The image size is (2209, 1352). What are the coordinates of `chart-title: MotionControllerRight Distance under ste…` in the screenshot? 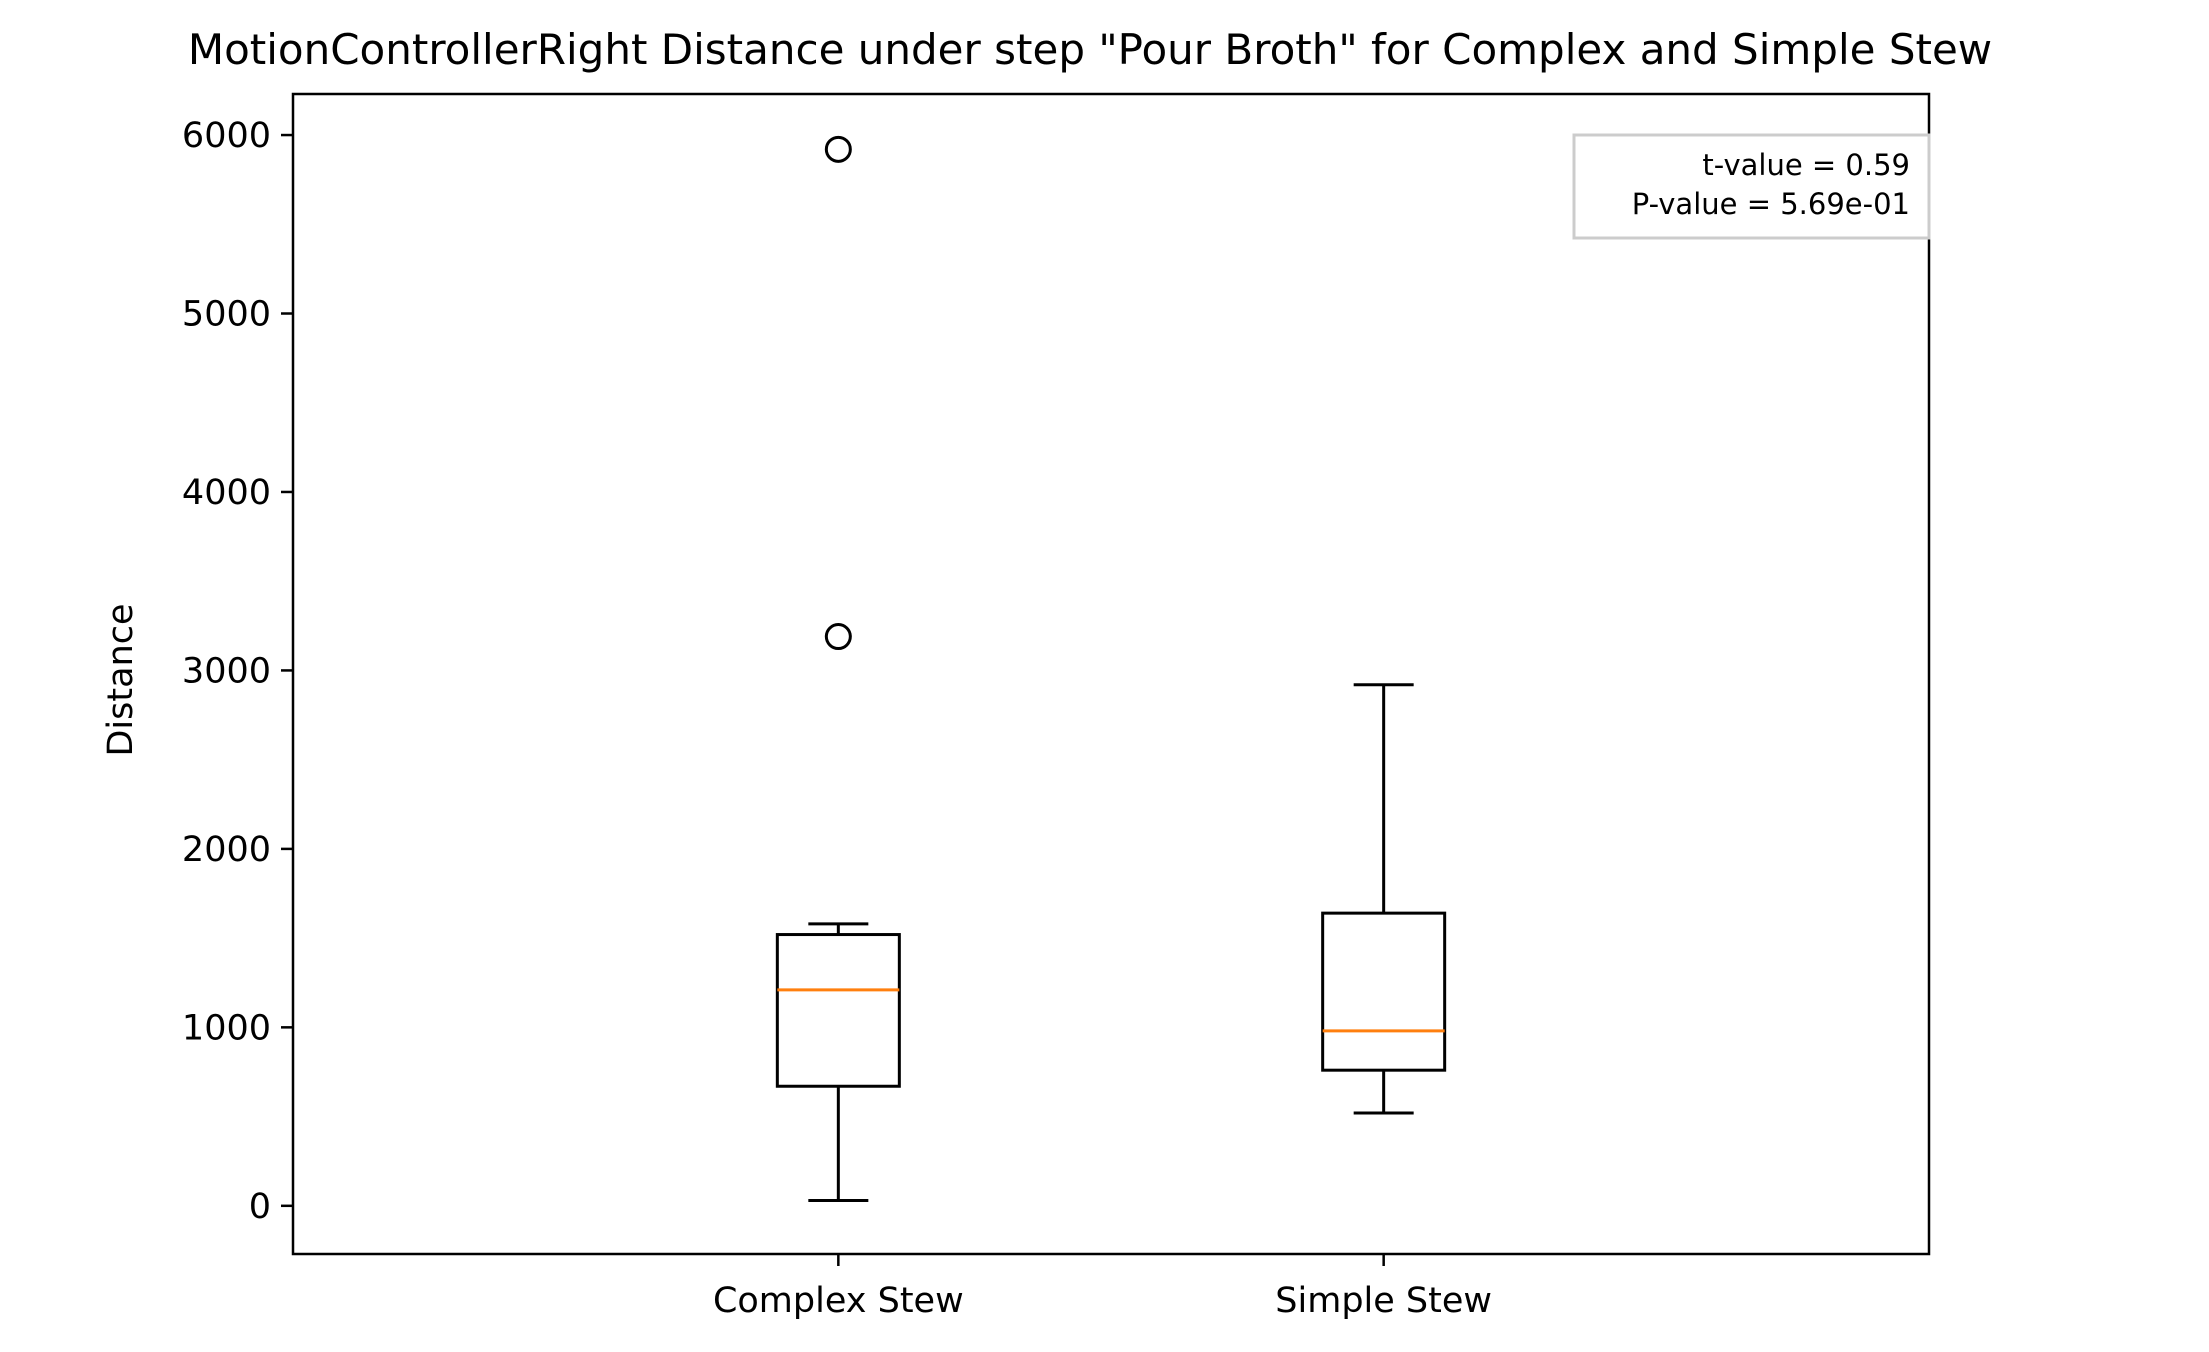 It's located at (1090, 49).